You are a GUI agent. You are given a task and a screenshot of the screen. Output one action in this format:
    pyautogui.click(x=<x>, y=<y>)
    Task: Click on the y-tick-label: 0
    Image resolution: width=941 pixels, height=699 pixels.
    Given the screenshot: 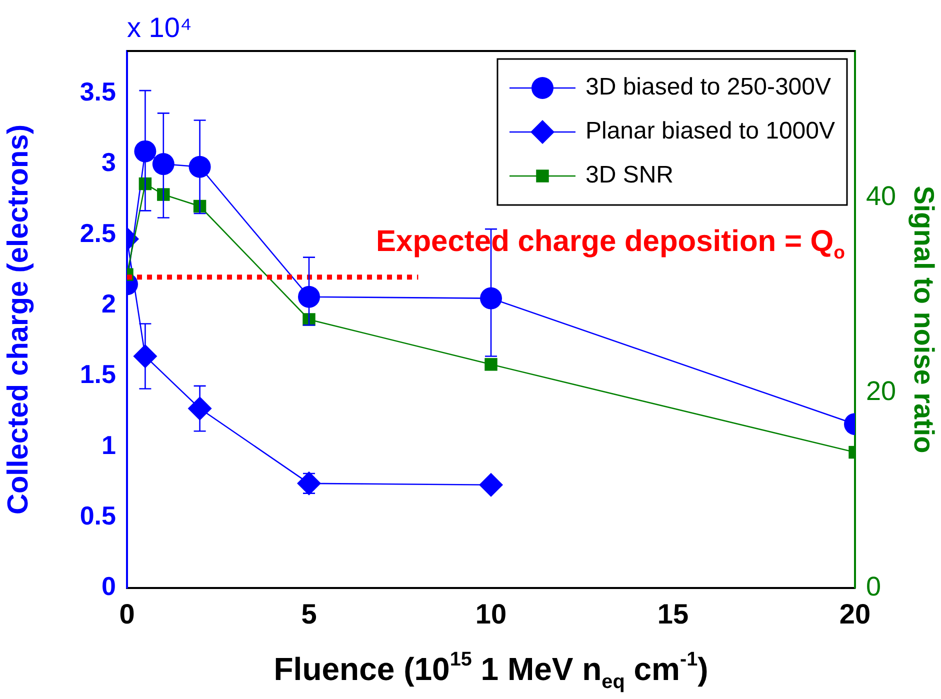 What is the action you would take?
    pyautogui.click(x=109, y=586)
    